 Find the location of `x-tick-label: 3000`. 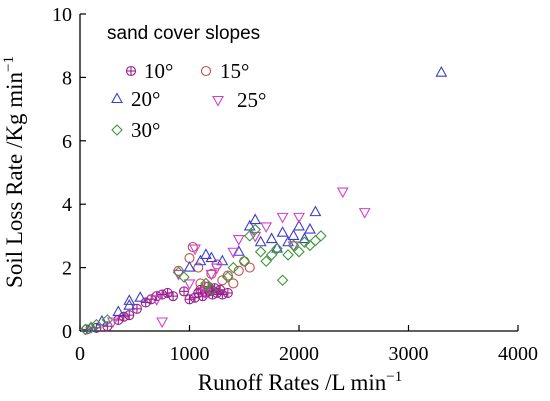

x-tick-label: 3000 is located at coordinates (409, 354).